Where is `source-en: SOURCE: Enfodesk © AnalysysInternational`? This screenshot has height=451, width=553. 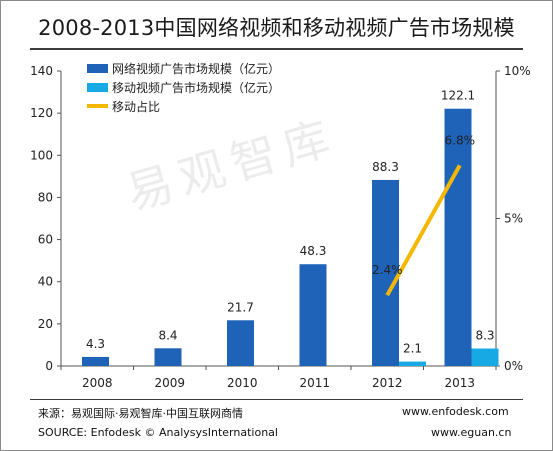
source-en: SOURCE: Enfodesk © AnalysysInternational is located at coordinates (158, 432).